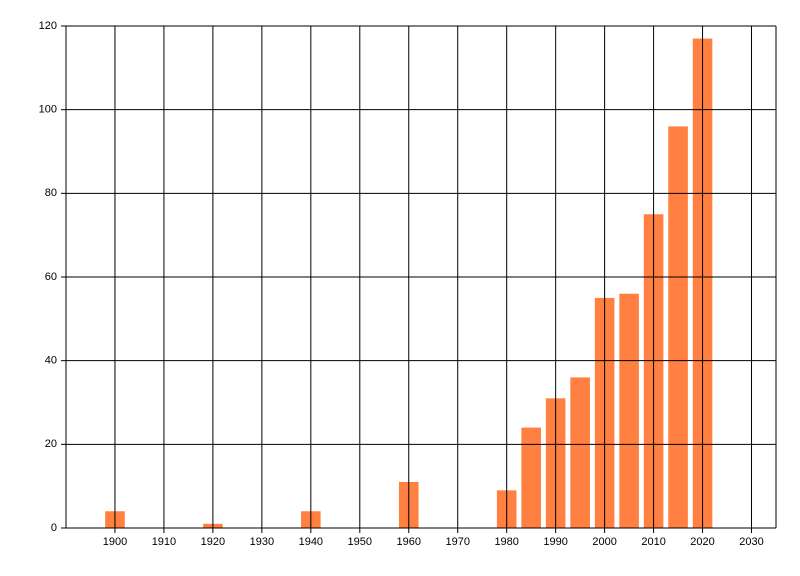 Image resolution: width=800 pixels, height=576 pixels. I want to click on y-tick-label: 60, so click(51, 277).